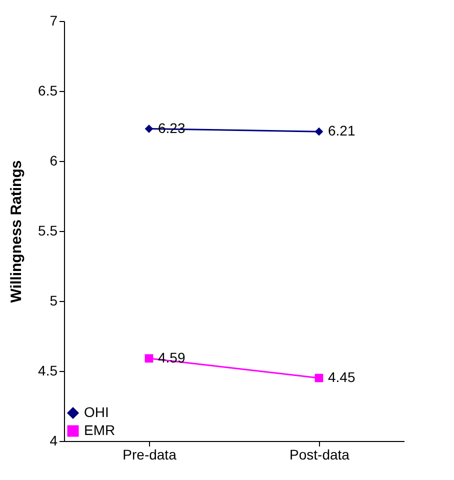 The height and width of the screenshot is (480, 454). What do you see at coordinates (54, 160) in the screenshot?
I see `y-tick-label: 6` at bounding box center [54, 160].